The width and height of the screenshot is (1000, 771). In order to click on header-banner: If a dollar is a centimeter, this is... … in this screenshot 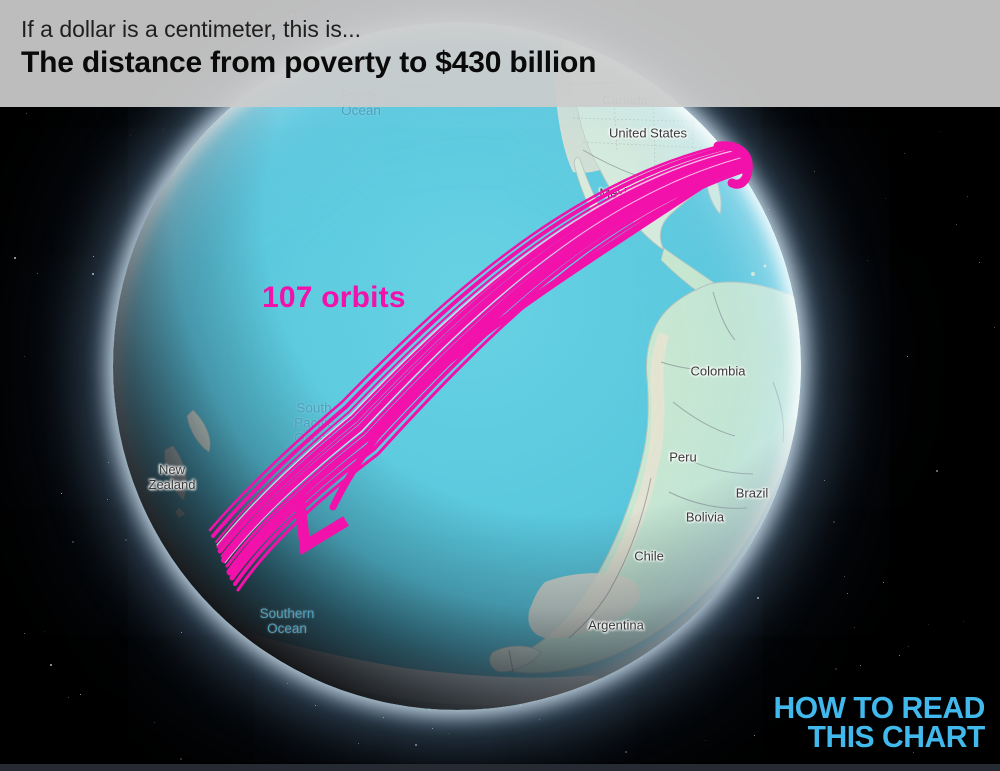, I will do `click(500, 53)`.